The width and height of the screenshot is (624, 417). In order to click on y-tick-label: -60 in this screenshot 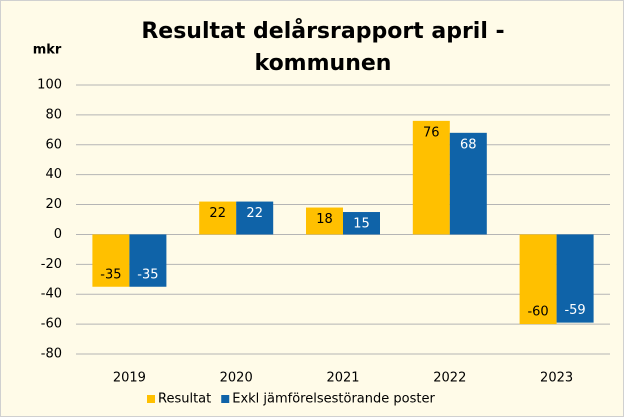, I will do `click(51, 324)`.